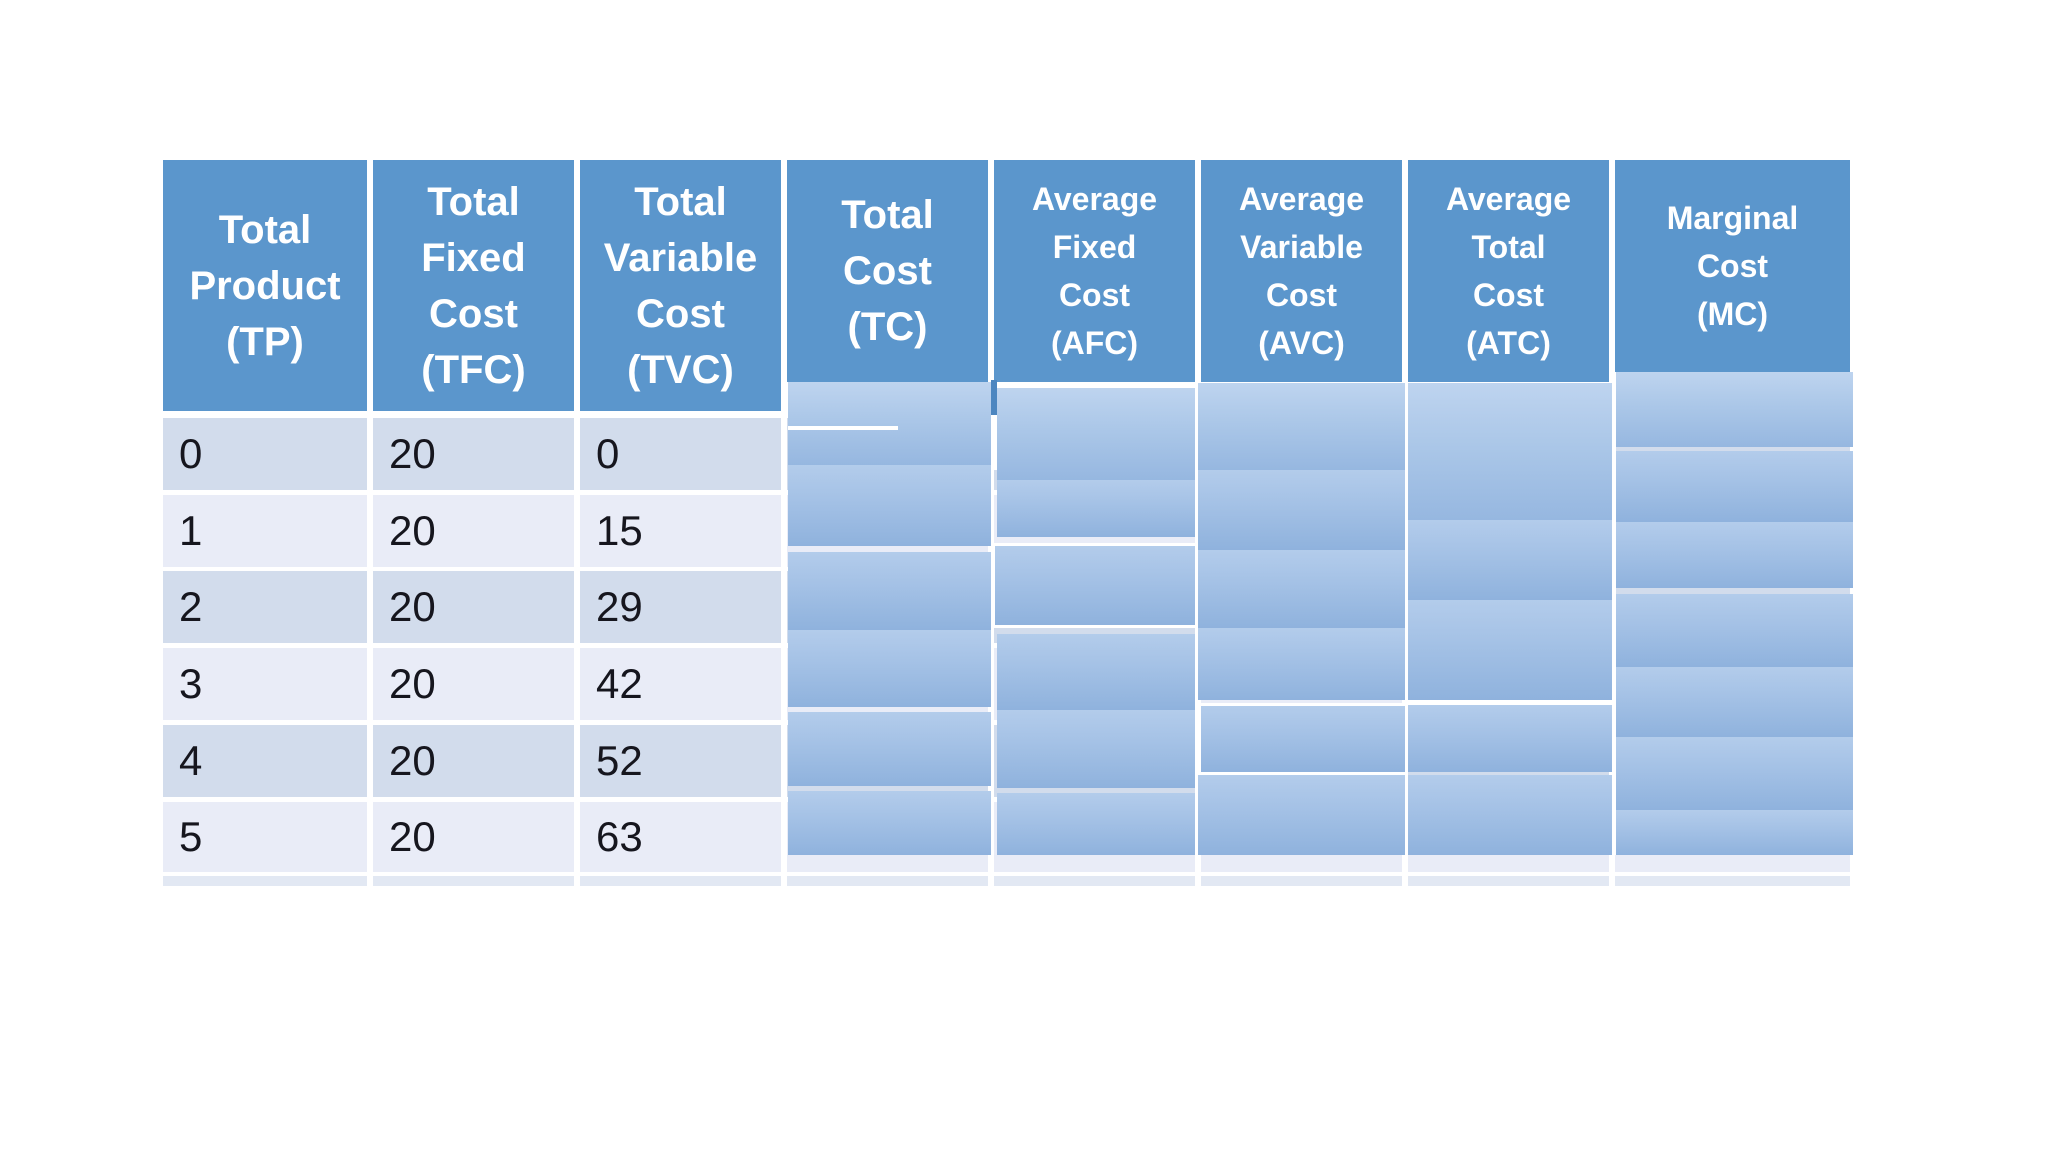 The height and width of the screenshot is (1152, 2048). What do you see at coordinates (1301, 271) in the screenshot?
I see `header-cell-avc: Average Variable Cost (AVC)` at bounding box center [1301, 271].